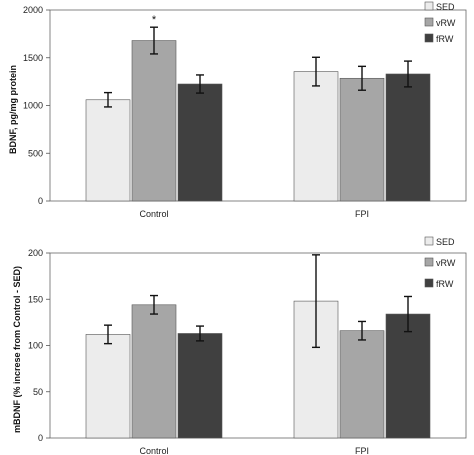 The width and height of the screenshot is (474, 455). What do you see at coordinates (33, 106) in the screenshot?
I see `y-tick-label: 1000` at bounding box center [33, 106].